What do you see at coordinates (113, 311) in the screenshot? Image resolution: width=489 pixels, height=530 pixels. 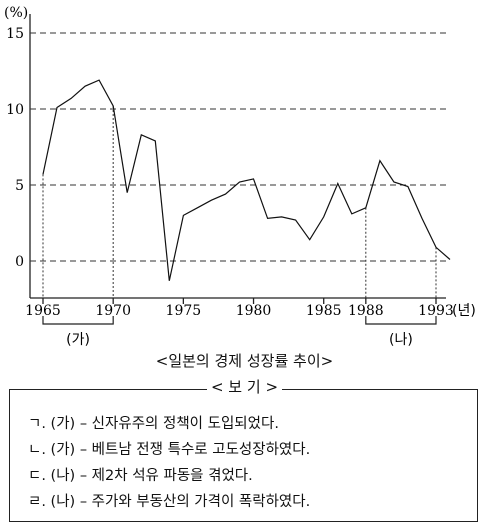 I see `x-tick-label: 1970` at bounding box center [113, 311].